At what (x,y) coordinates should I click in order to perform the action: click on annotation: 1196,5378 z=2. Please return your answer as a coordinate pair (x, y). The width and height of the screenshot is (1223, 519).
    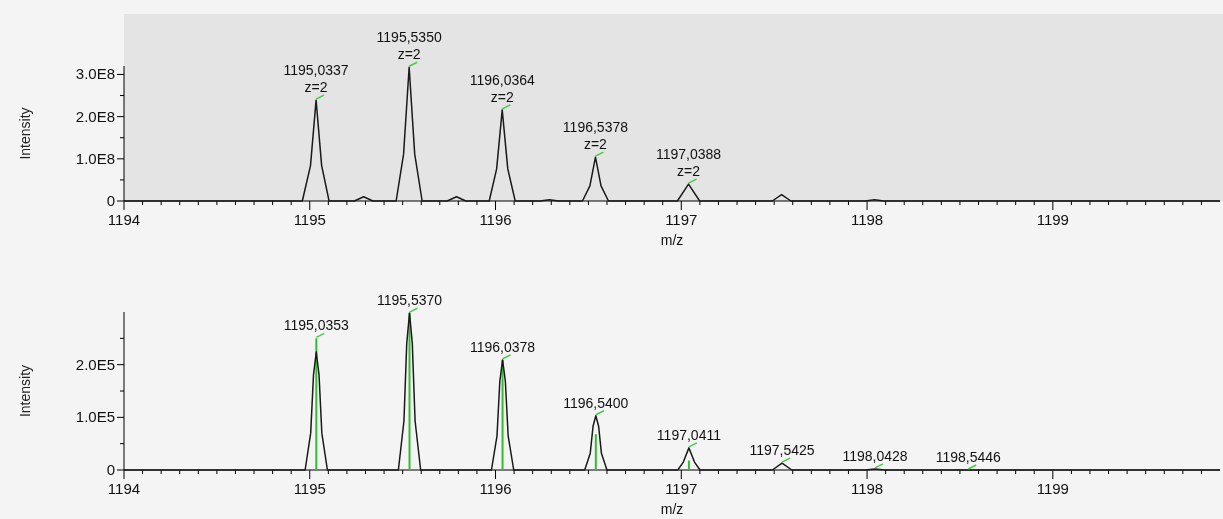
    Looking at the image, I should click on (595, 136).